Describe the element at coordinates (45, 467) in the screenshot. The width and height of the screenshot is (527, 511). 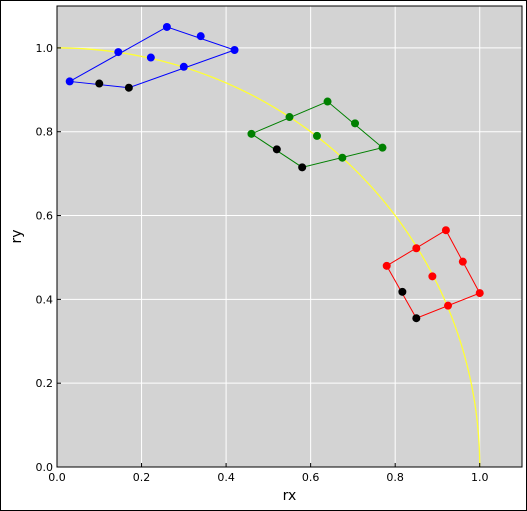
I see `y-tick-label: 0.0` at that location.